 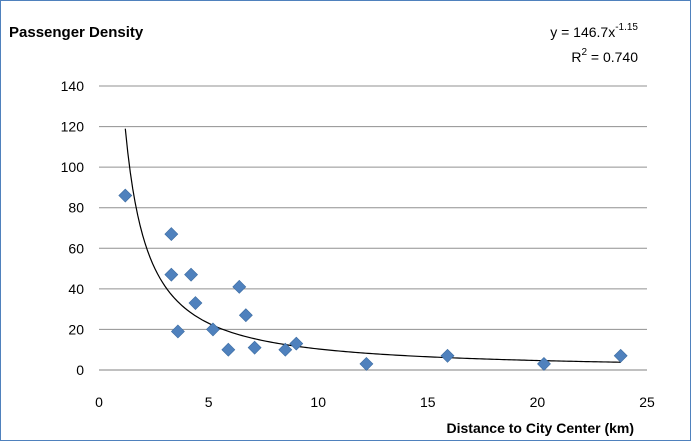 I want to click on x-tick-label: 25, so click(x=647, y=402).